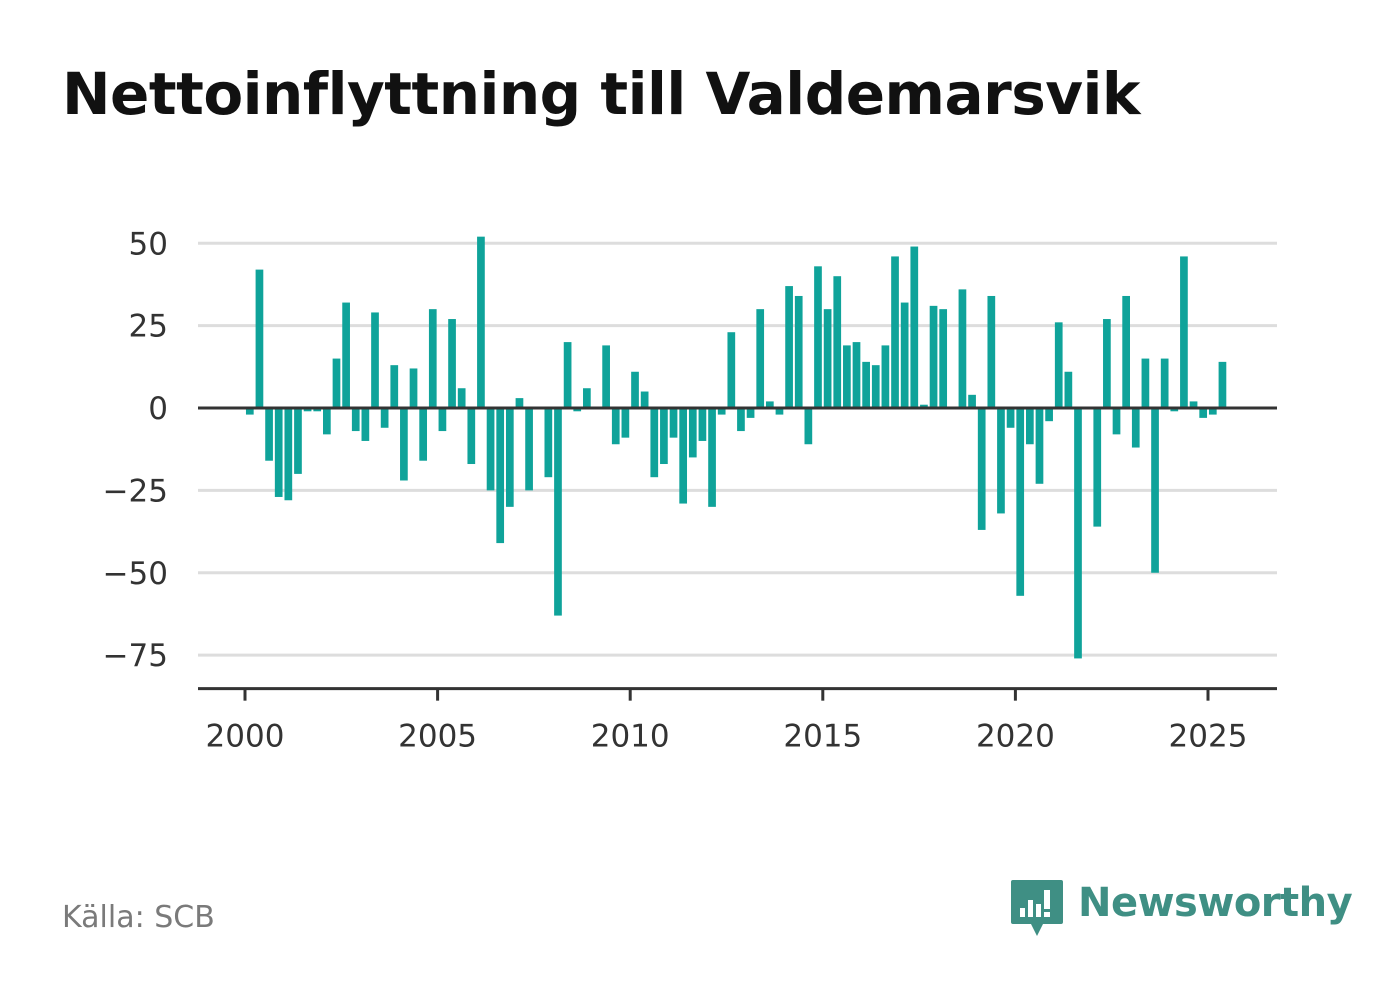 The height and width of the screenshot is (999, 1382). I want to click on source-note: Källa: SCB, so click(138, 917).